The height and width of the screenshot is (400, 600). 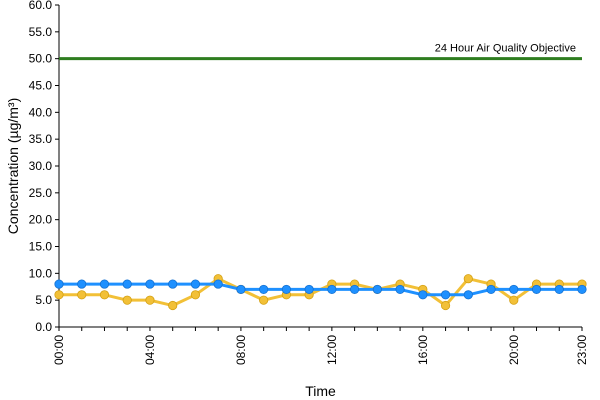 What do you see at coordinates (514, 350) in the screenshot?
I see `x-tick-label: 20:00` at bounding box center [514, 350].